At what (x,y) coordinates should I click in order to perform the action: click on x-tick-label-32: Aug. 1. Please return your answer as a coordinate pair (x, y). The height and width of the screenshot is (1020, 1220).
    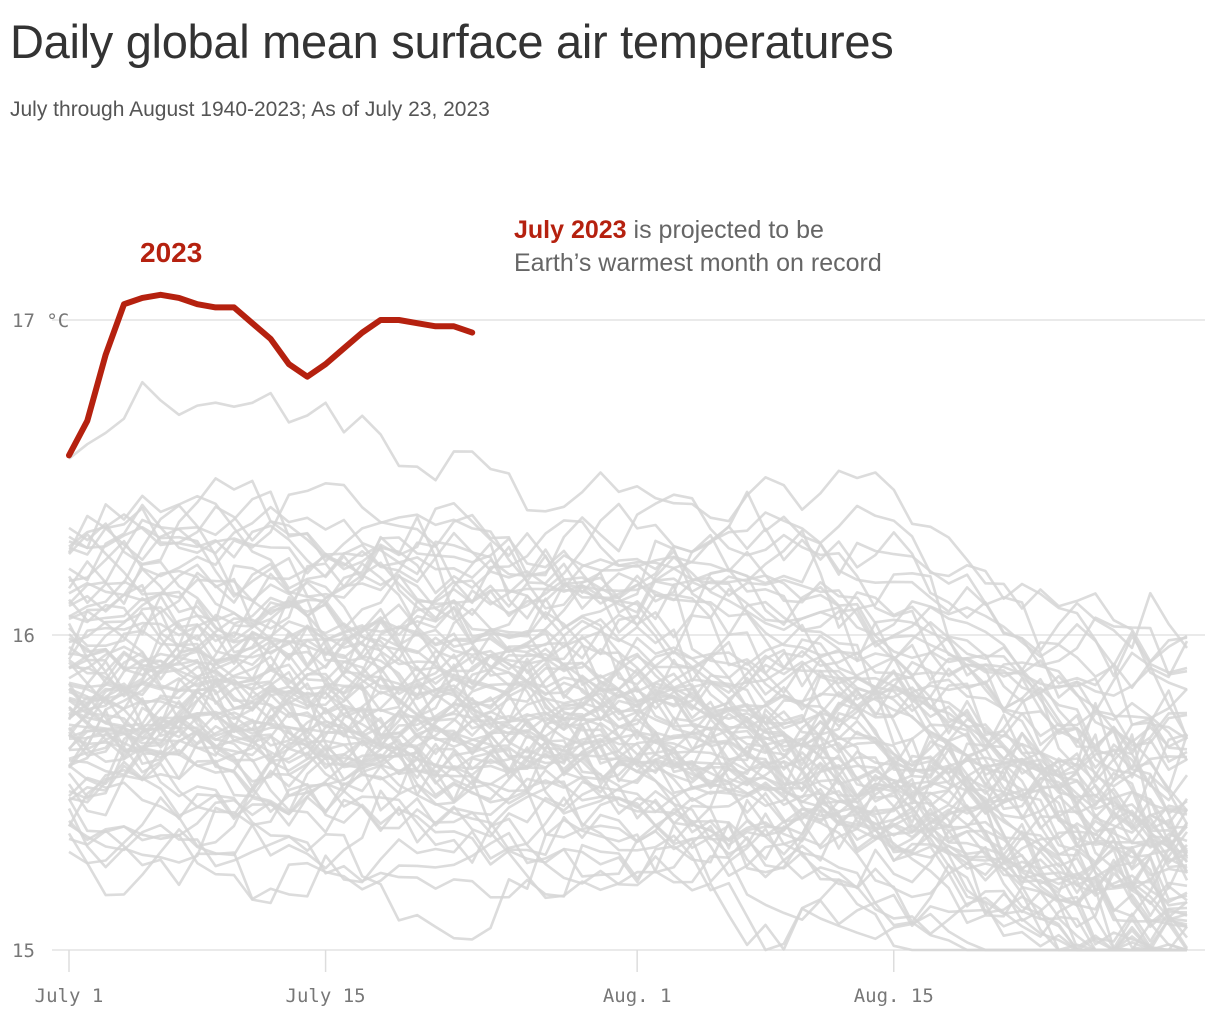
    Looking at the image, I should click on (637, 996).